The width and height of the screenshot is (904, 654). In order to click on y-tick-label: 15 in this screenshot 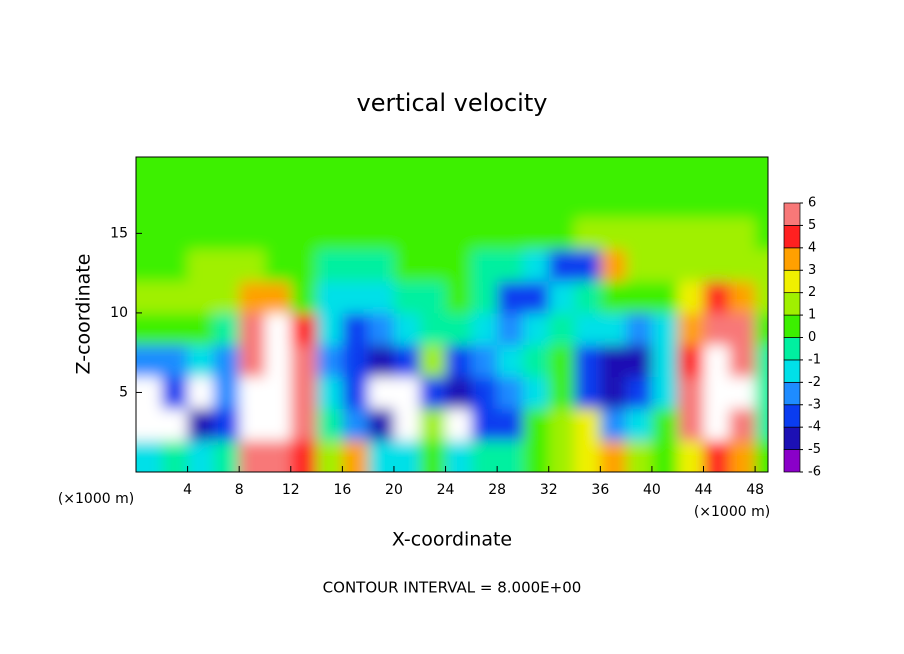, I will do `click(119, 233)`.